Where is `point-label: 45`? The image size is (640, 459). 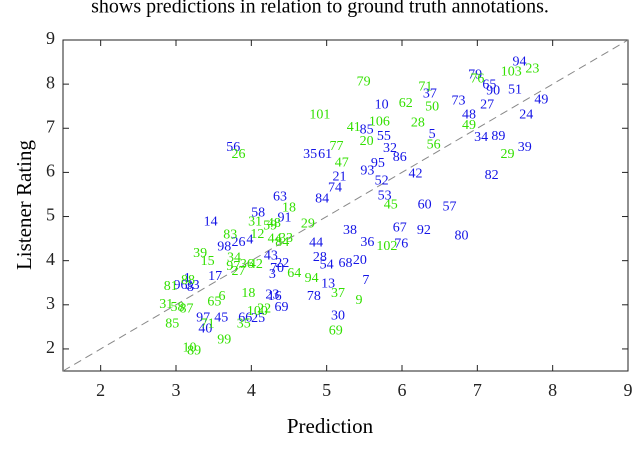
point-label: 45 is located at coordinates (391, 204).